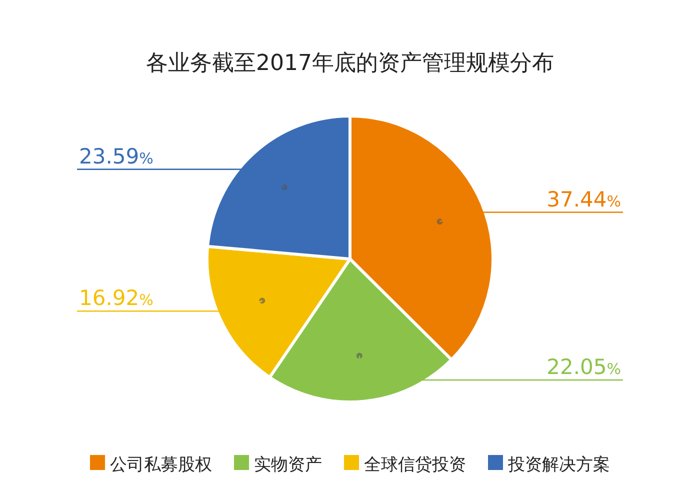 This screenshot has width=700, height=503. Describe the element at coordinates (116, 298) in the screenshot. I see `data-label: 16.92%` at that location.